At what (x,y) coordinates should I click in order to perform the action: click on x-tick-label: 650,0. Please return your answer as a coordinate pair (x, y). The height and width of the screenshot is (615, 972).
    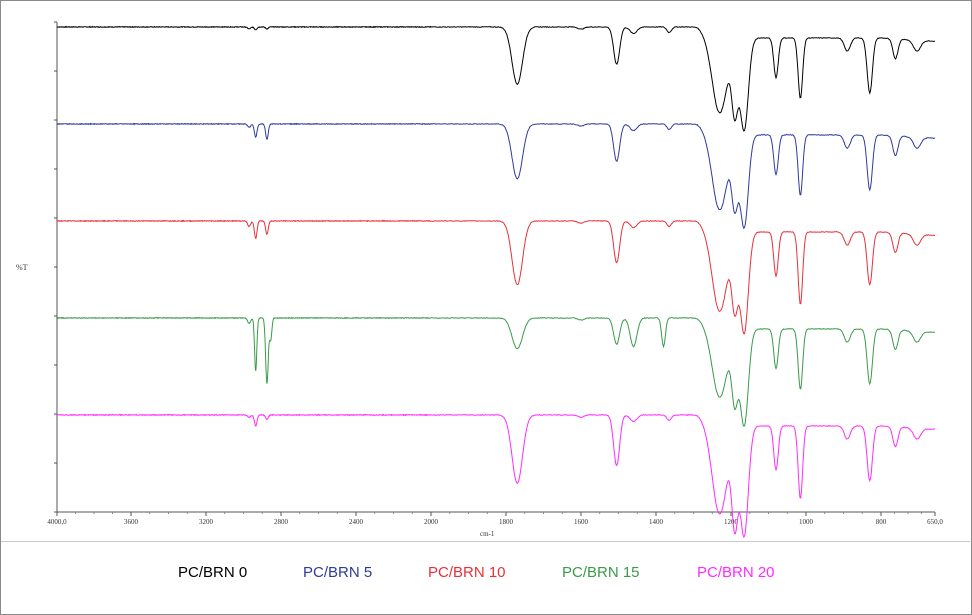
    Looking at the image, I should click on (935, 522).